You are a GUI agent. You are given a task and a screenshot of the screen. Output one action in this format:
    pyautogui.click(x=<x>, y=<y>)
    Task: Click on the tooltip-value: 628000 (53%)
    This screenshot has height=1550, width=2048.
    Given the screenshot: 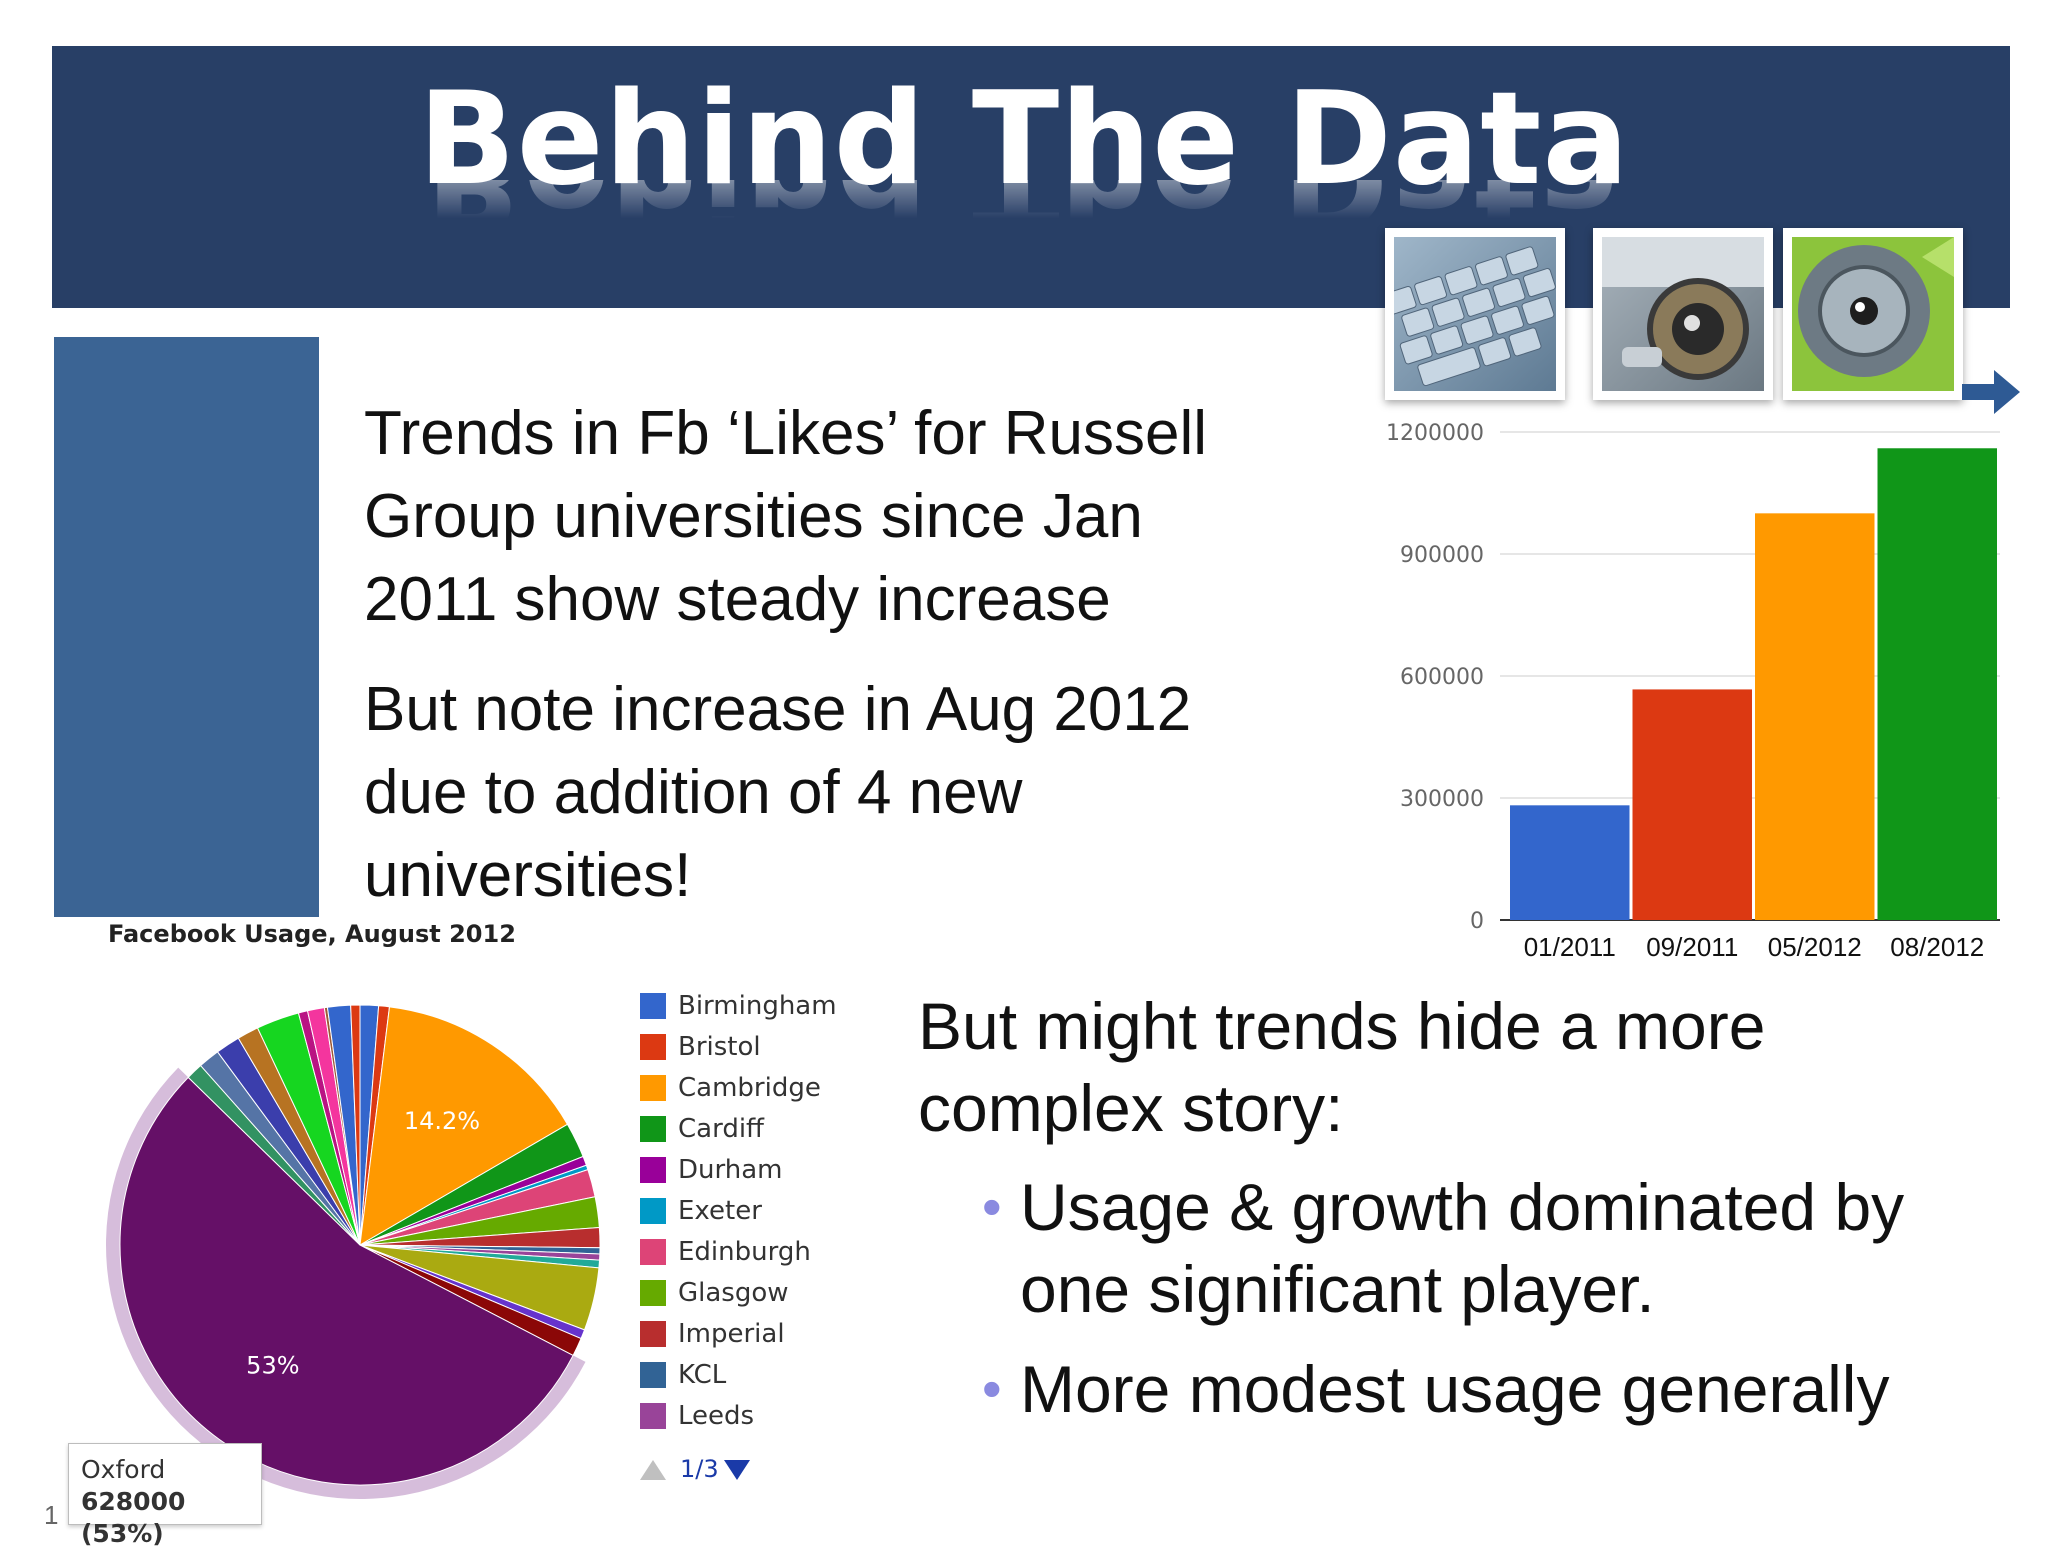 What is the action you would take?
    pyautogui.click(x=133, y=1517)
    